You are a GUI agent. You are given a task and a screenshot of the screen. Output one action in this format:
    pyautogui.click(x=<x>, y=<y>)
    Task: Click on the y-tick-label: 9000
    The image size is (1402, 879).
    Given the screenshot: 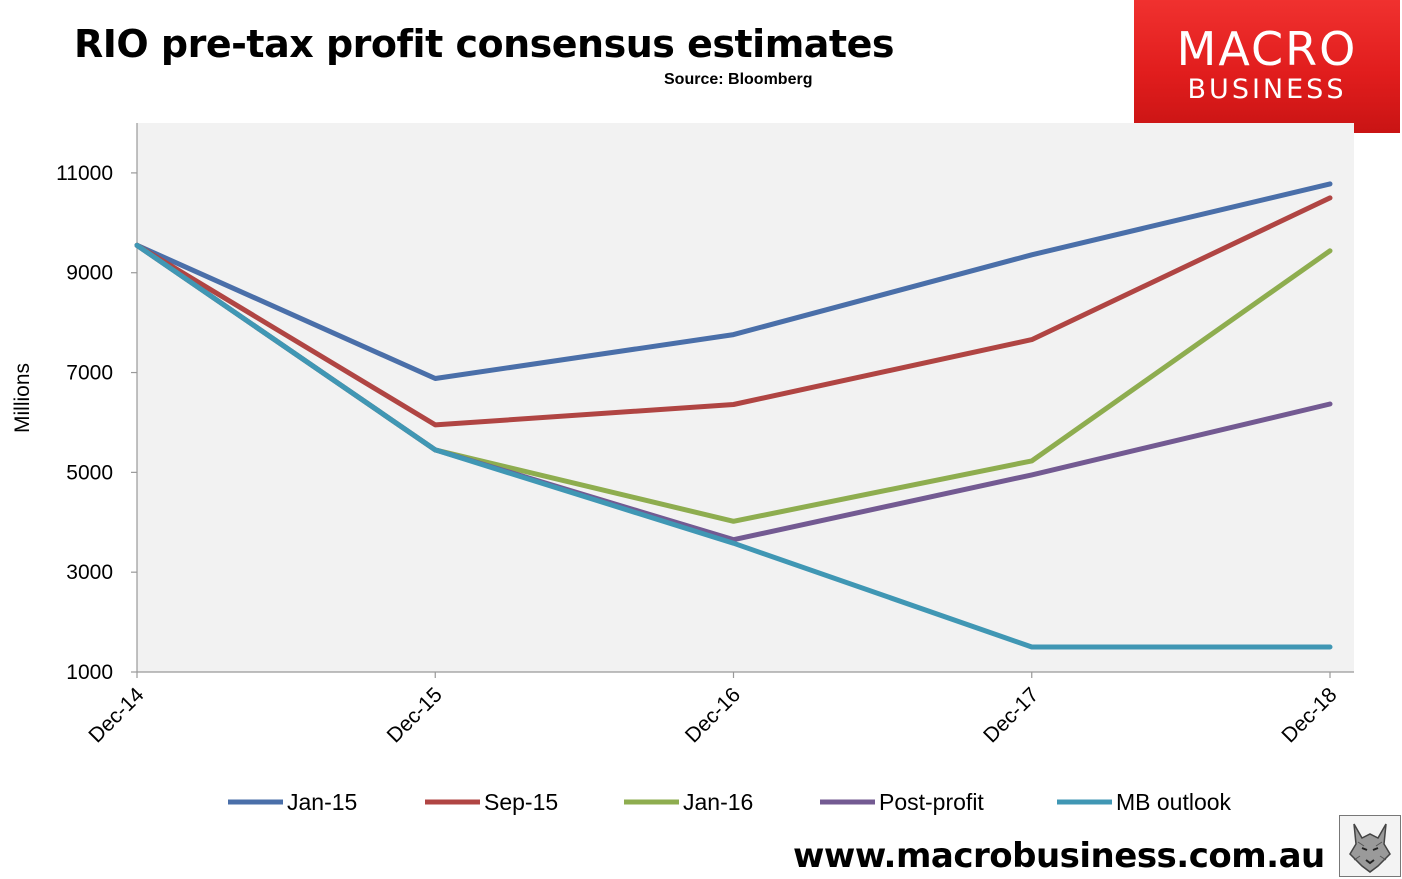 What is the action you would take?
    pyautogui.click(x=89, y=273)
    